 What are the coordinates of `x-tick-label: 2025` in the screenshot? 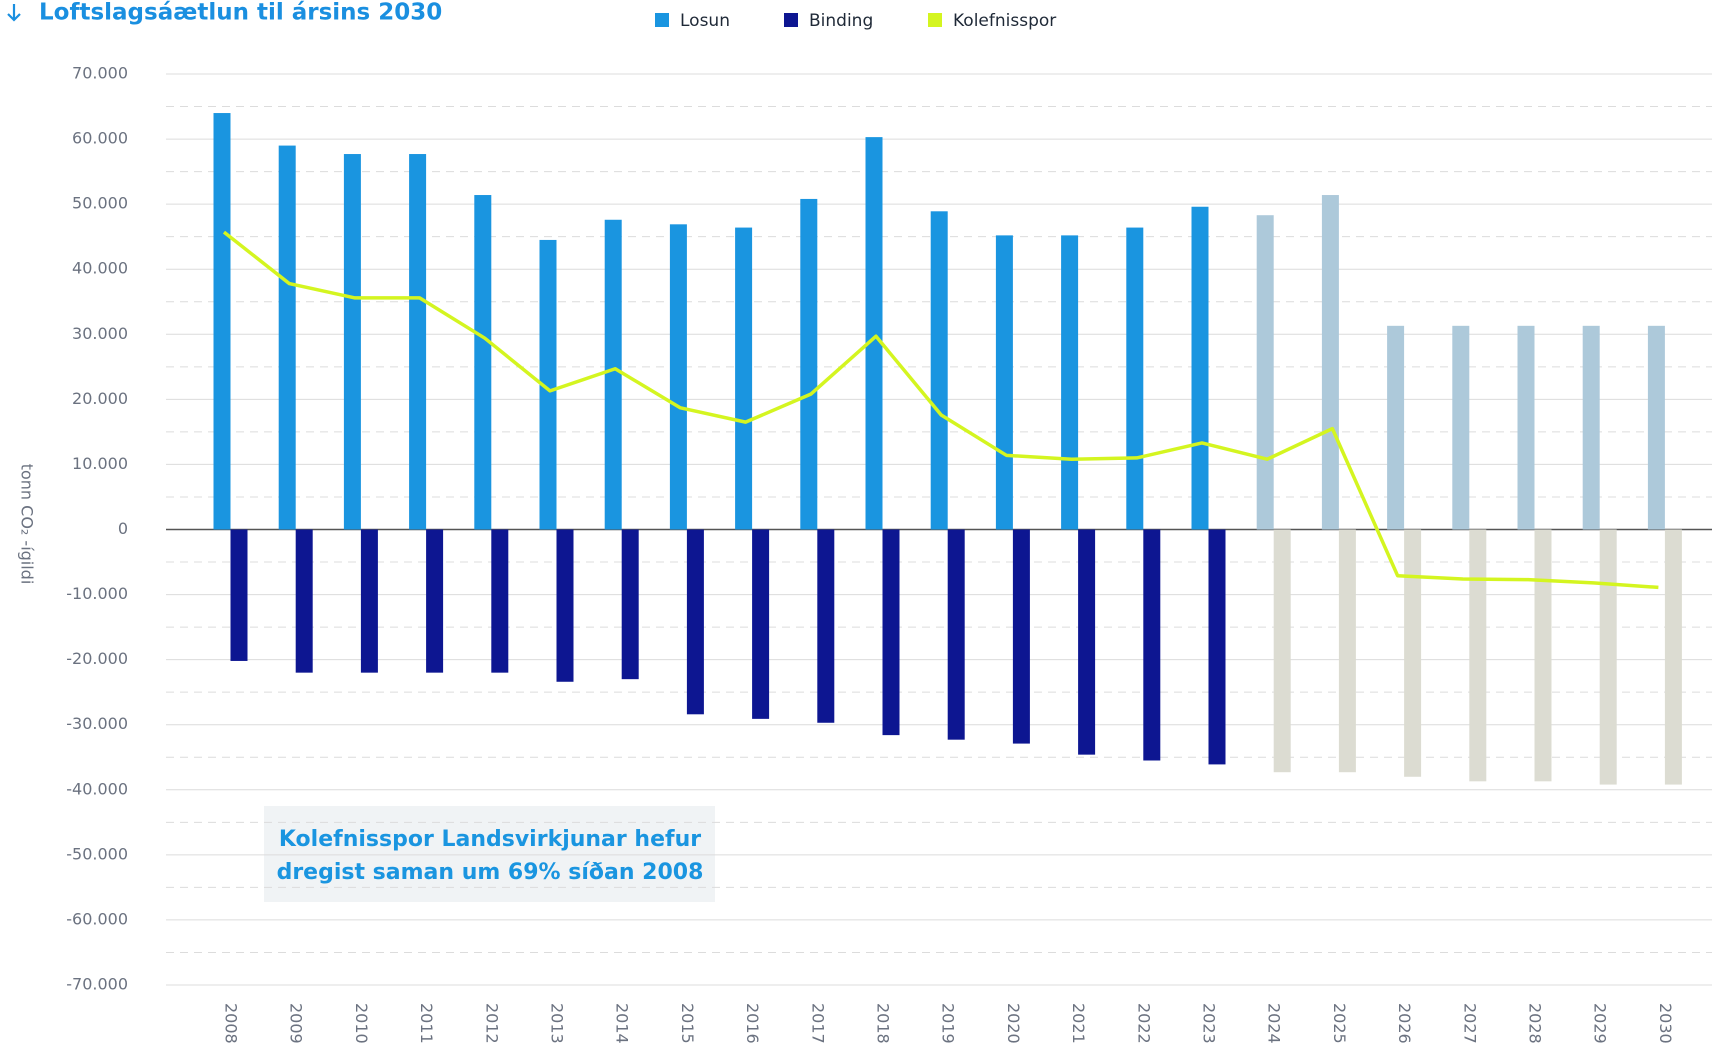 It's located at (1339, 1023).